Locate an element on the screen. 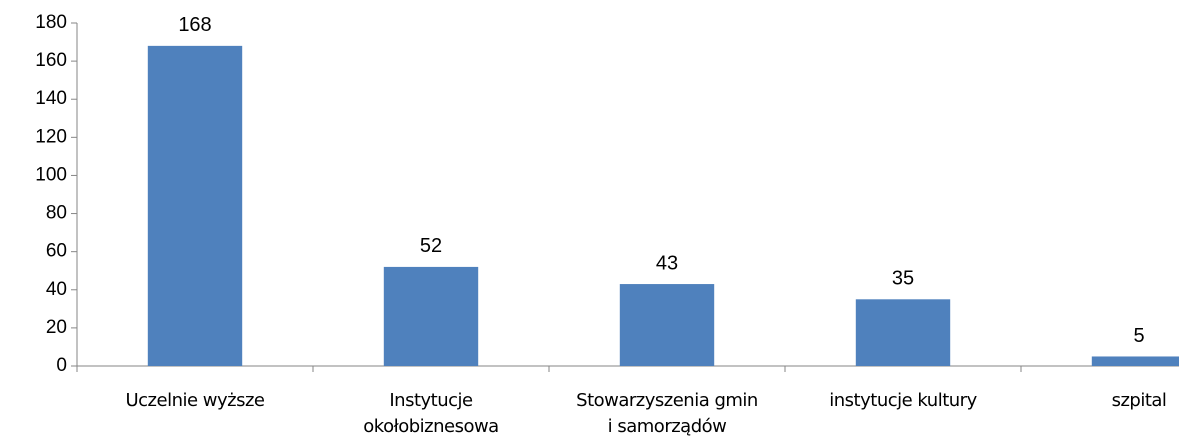 The height and width of the screenshot is (441, 1179). x-tick-label: instytucje kultury is located at coordinates (903, 400).